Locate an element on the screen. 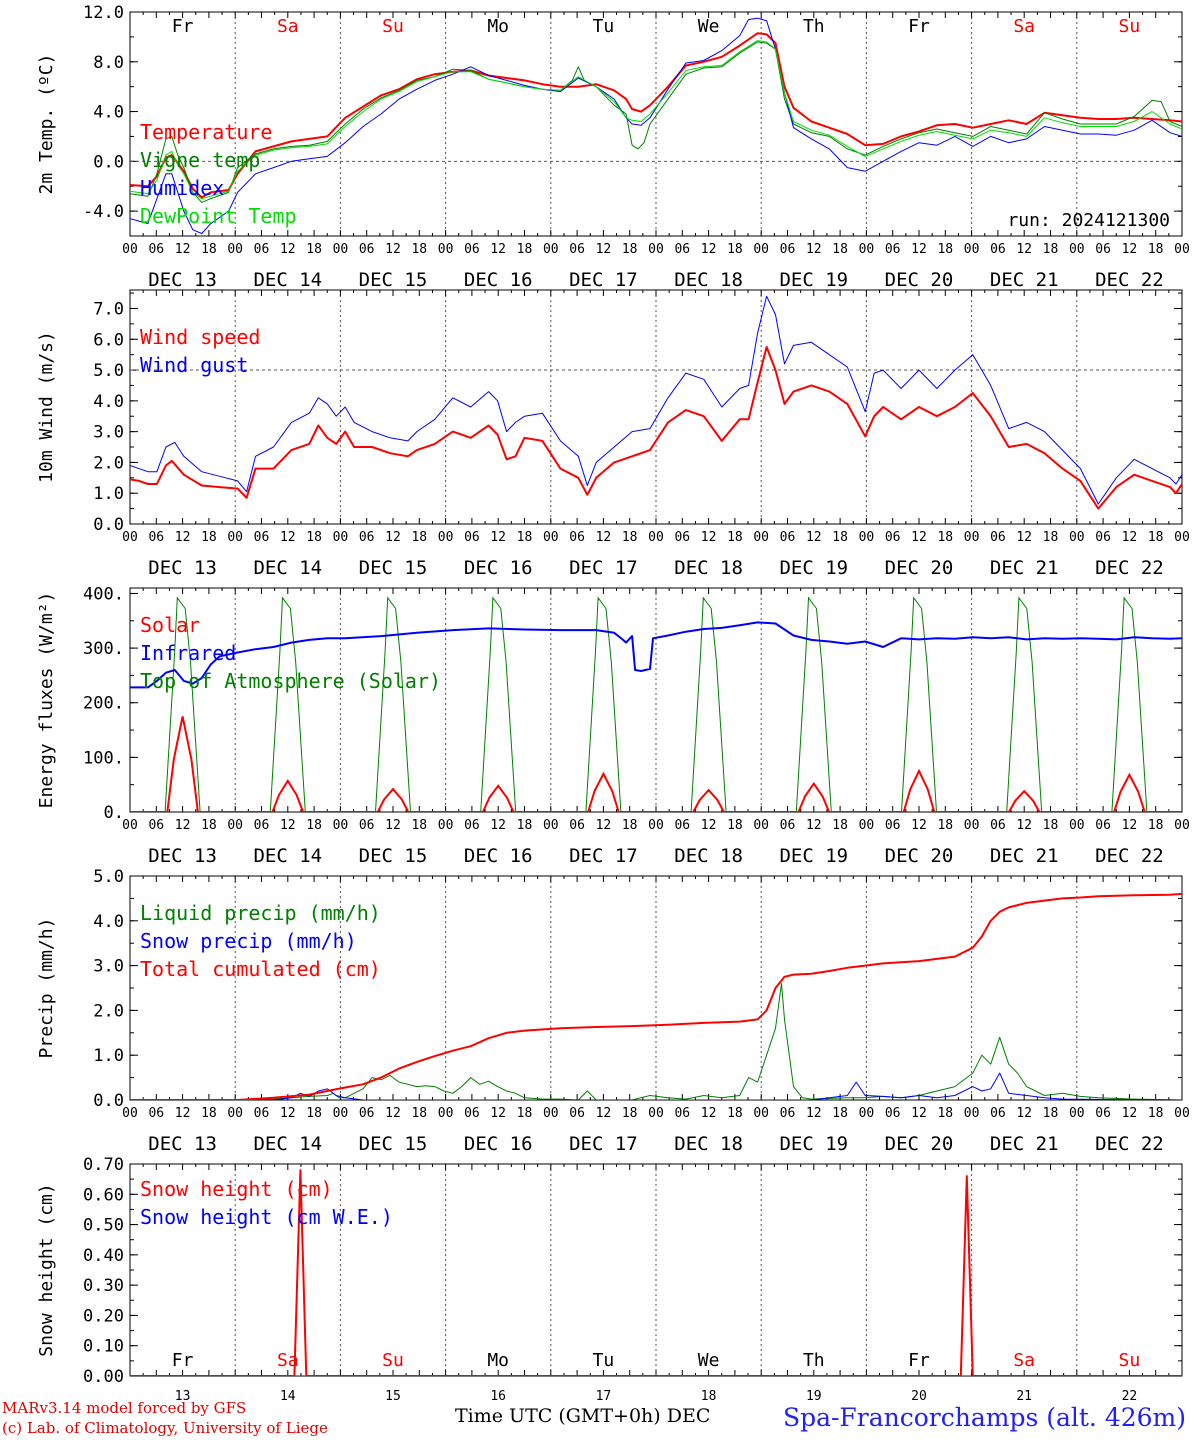  y-tick-label: 8.0 is located at coordinates (108, 63).